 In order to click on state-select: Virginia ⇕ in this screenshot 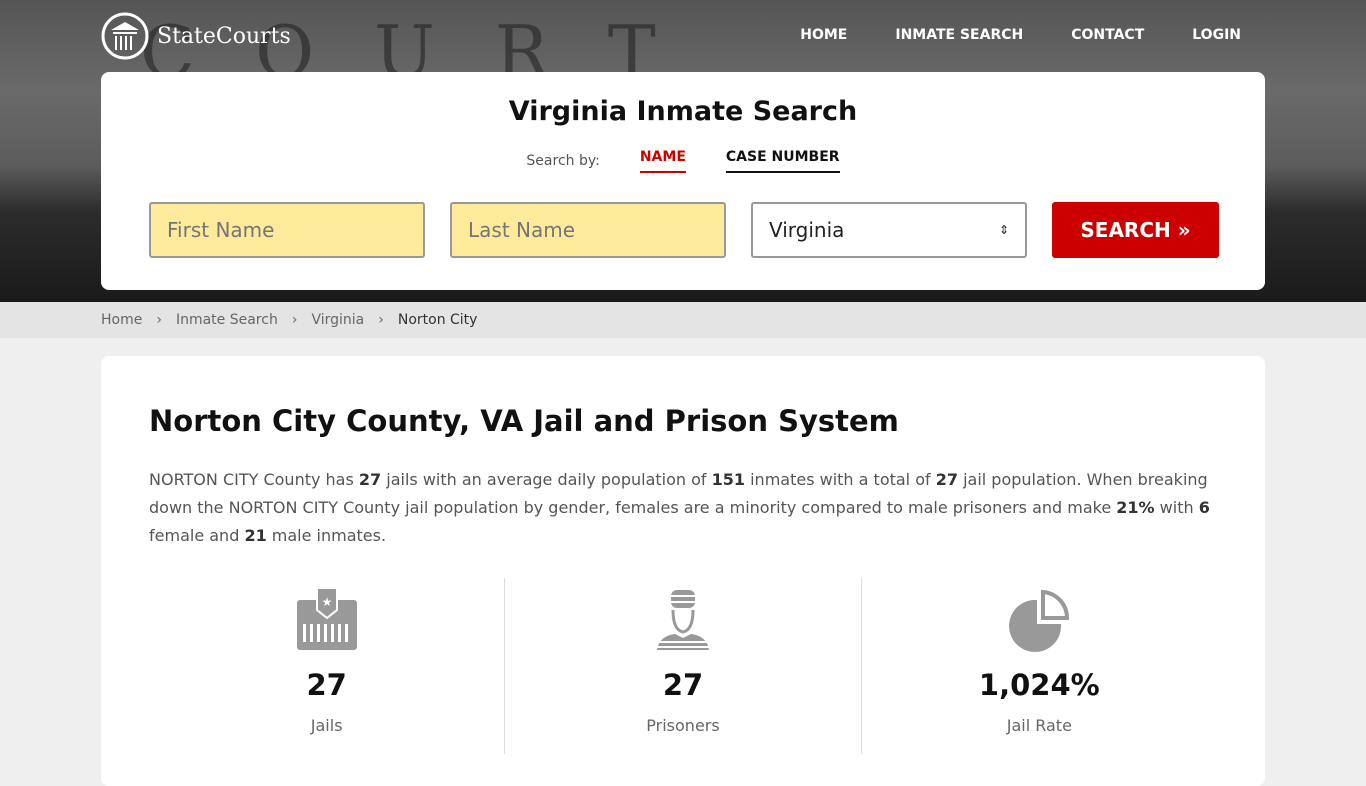, I will do `click(889, 230)`.